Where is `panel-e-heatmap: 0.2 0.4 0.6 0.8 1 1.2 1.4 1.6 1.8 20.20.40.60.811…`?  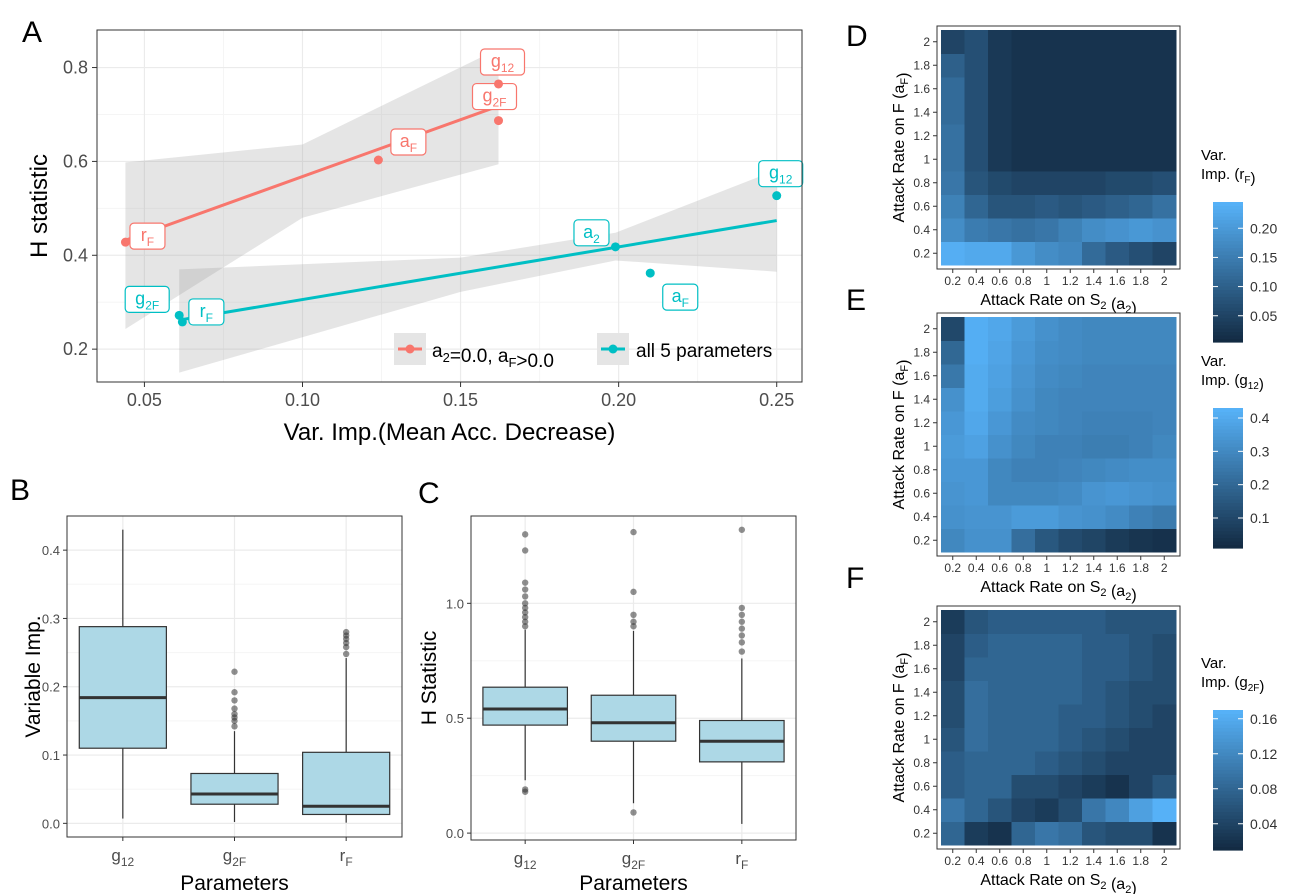 panel-e-heatmap: 0.2 0.4 0.6 0.8 1 1.2 1.4 1.6 1.8 20.20.40.60.811… is located at coordinates (1080, 458).